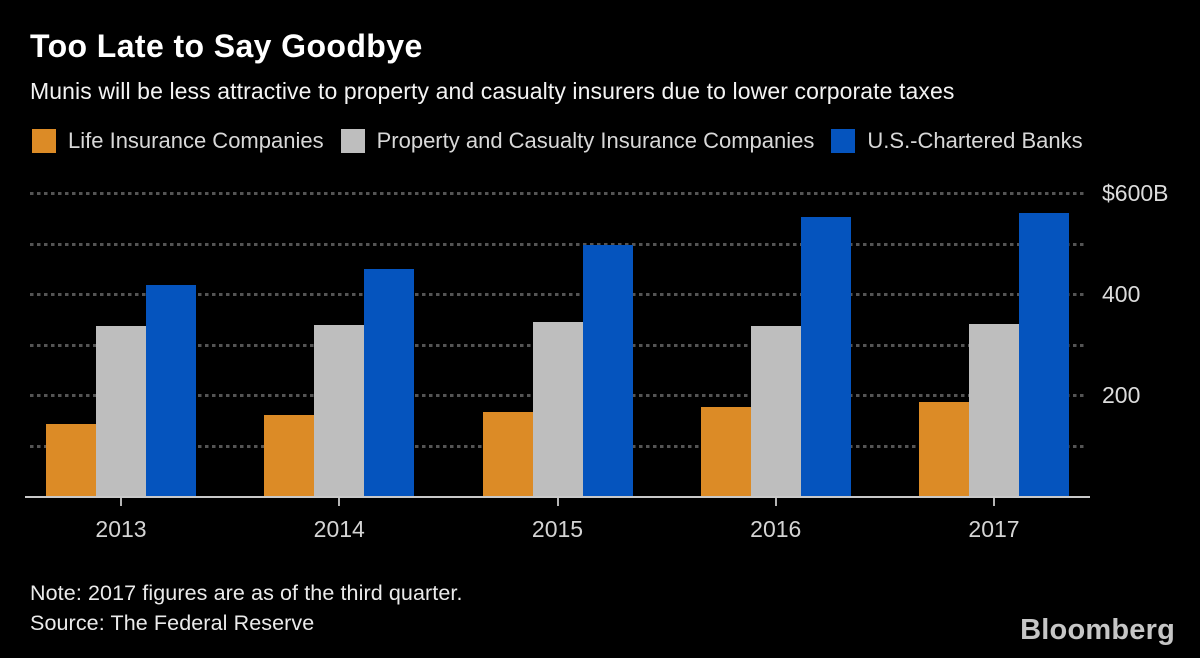  Describe the element at coordinates (1135, 193) in the screenshot. I see `y-axis-label-600: $600B` at that location.